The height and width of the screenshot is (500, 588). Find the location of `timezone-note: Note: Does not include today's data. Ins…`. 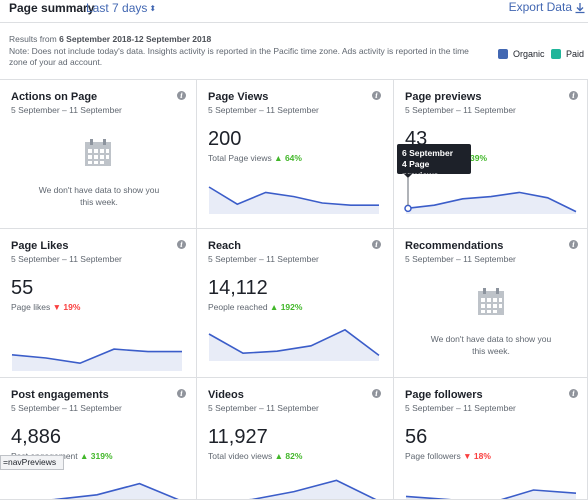

timezone-note: Note: Does not include today's data. Ins… is located at coordinates (239, 56).